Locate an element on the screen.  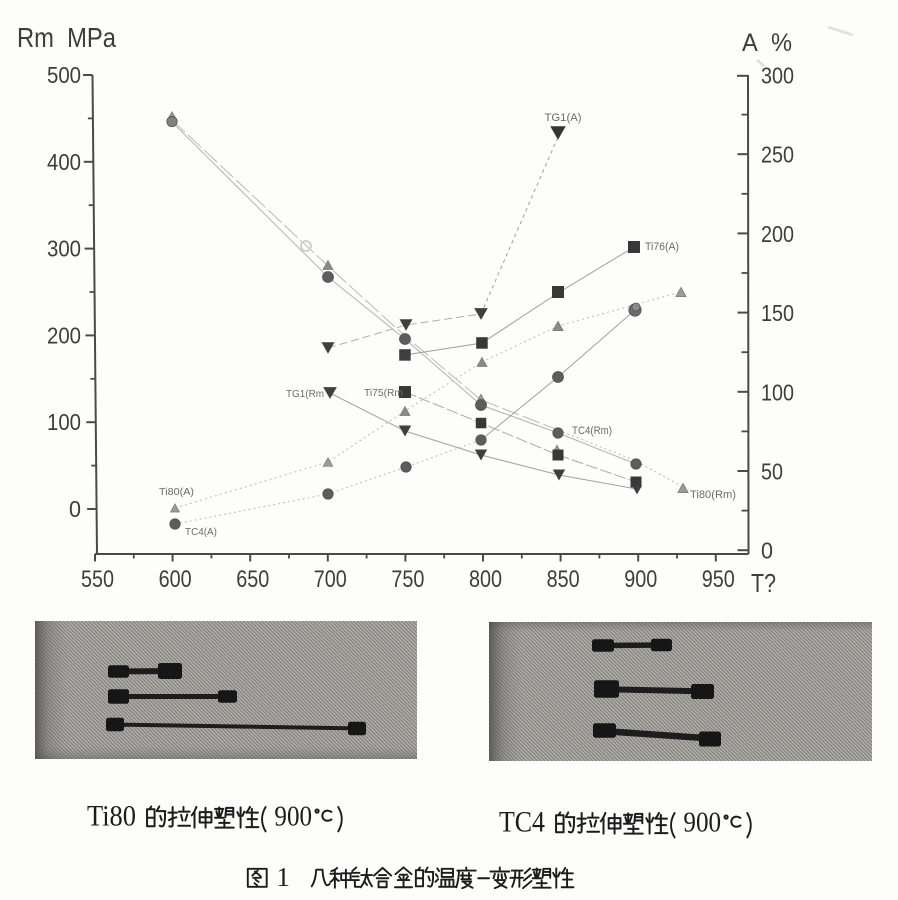
svg-text: 800 is located at coordinates (485, 579).